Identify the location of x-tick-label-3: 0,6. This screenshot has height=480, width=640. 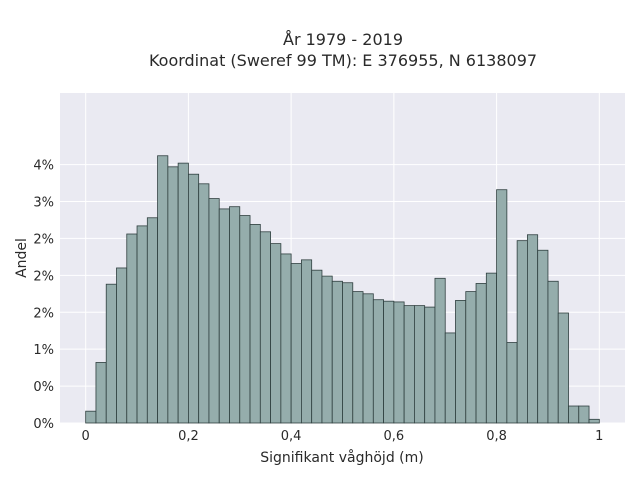
(394, 436).